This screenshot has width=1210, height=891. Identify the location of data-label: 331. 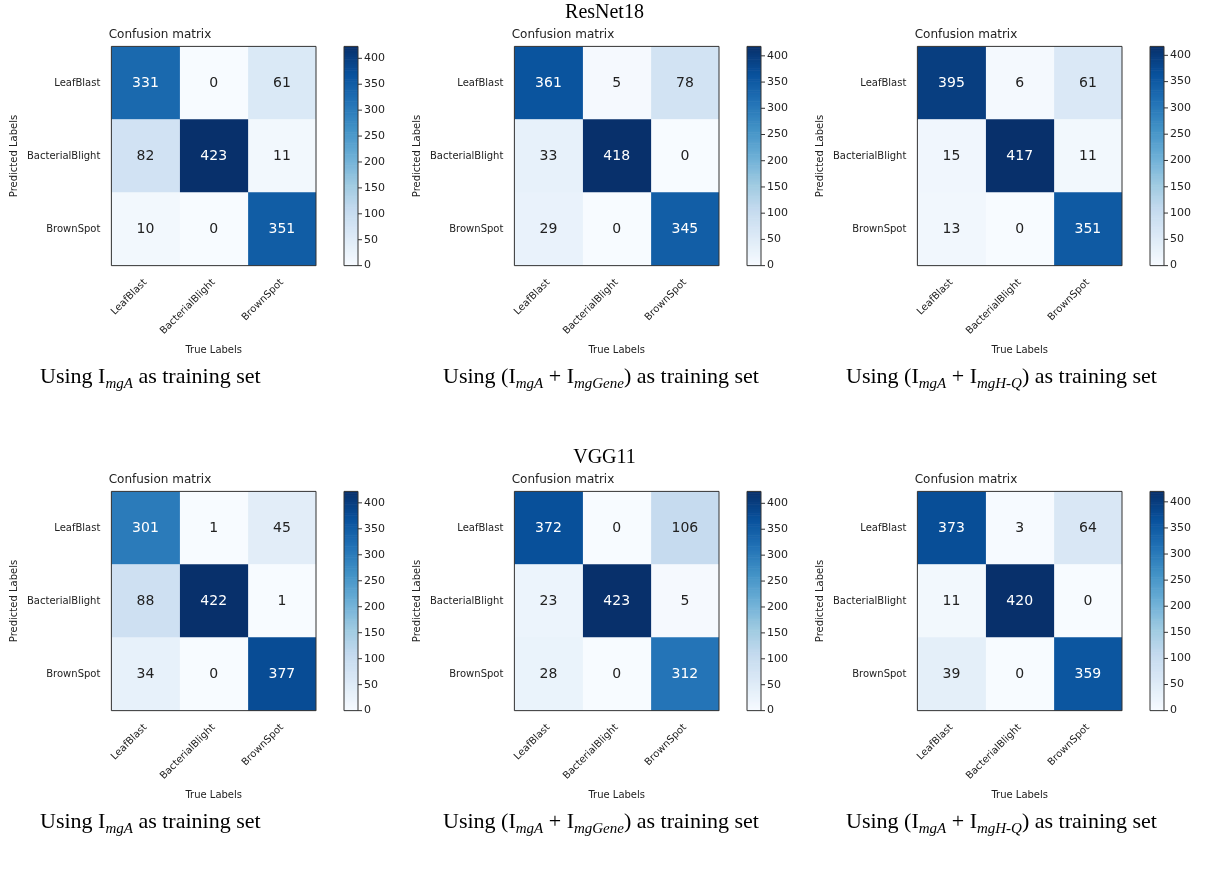
(145, 81).